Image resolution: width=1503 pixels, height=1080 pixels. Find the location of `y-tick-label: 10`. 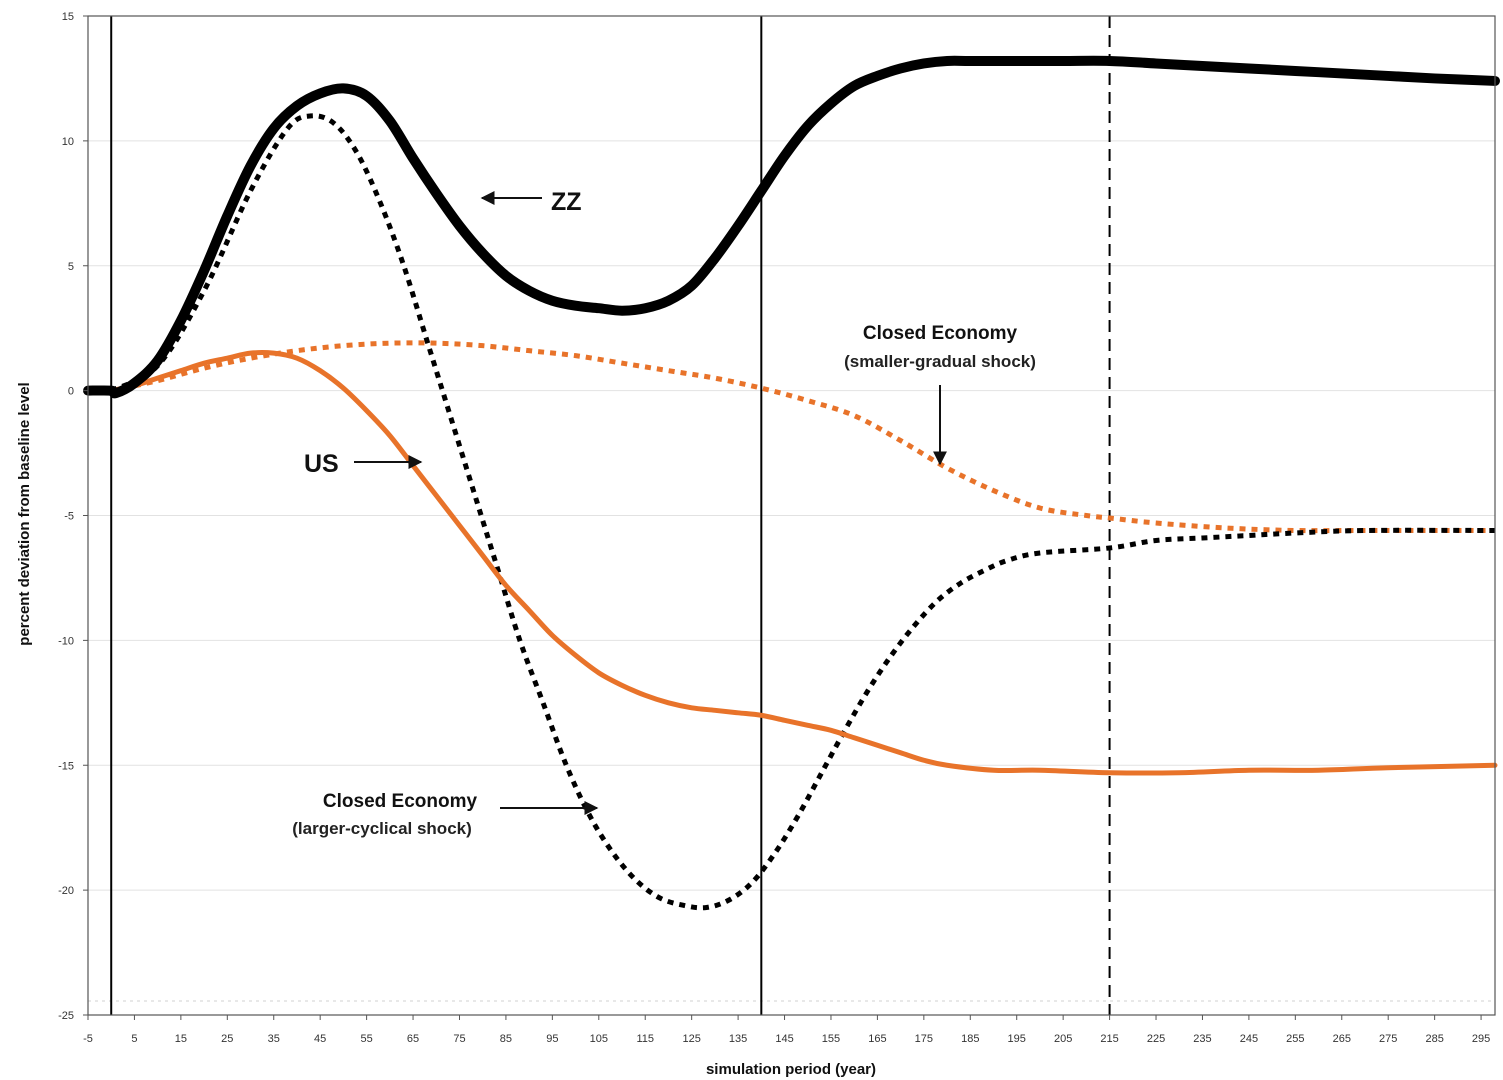

y-tick-label: 10 is located at coordinates (68, 142).